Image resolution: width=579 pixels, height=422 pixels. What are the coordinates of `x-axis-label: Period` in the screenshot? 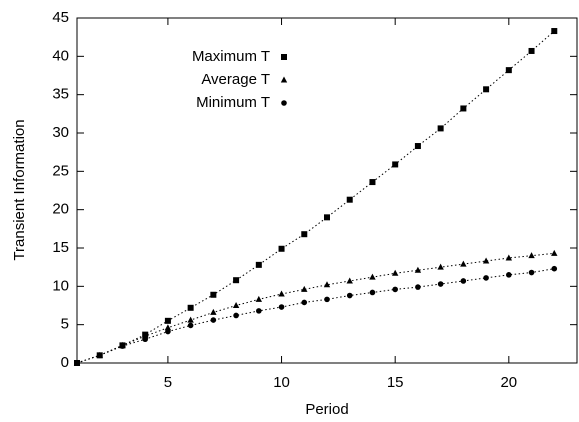 It's located at (326, 409).